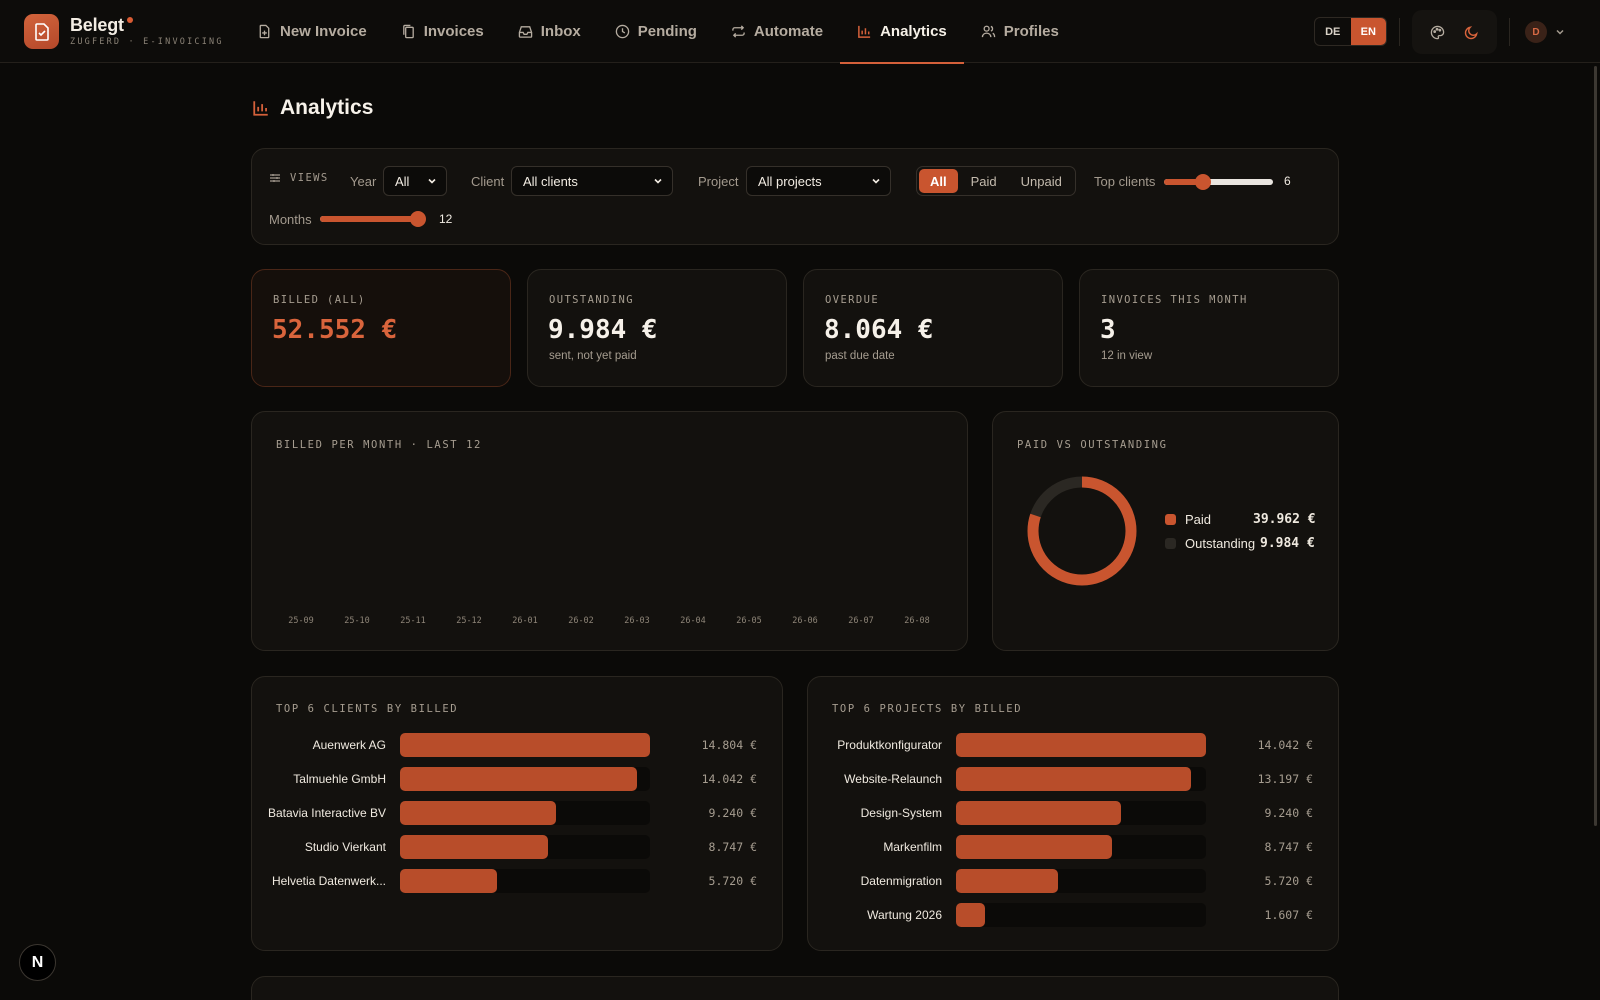 This screenshot has width=1600, height=1000. I want to click on nav-new-invoice: New Invoice, so click(312, 31).